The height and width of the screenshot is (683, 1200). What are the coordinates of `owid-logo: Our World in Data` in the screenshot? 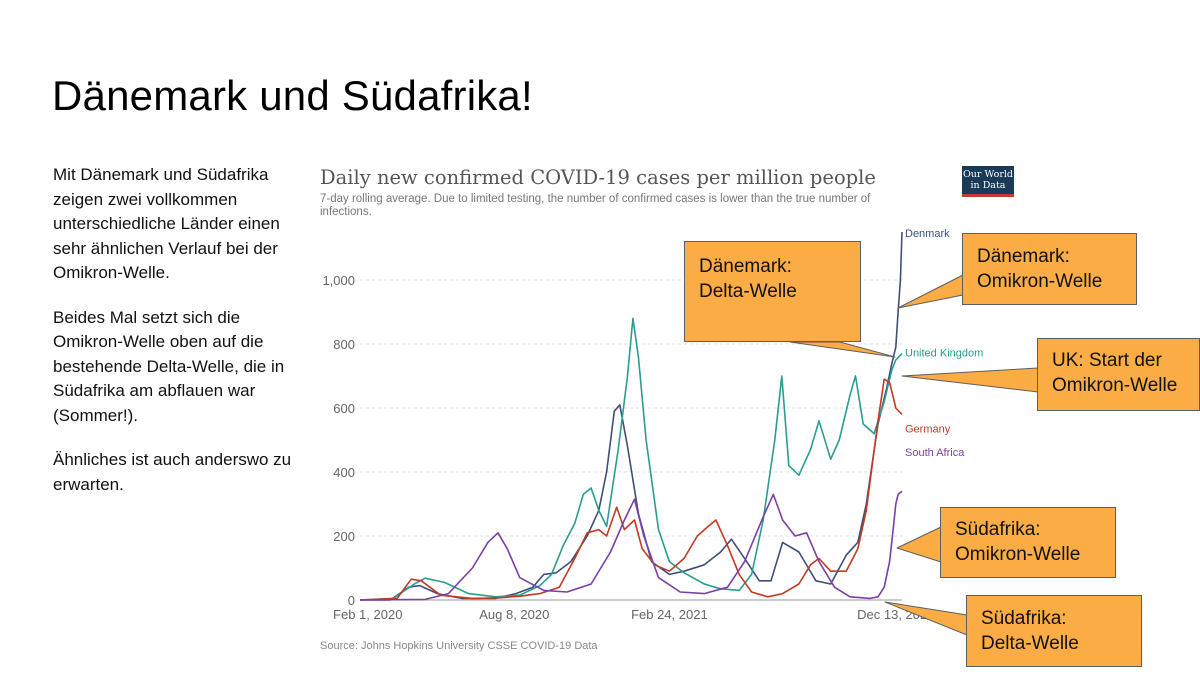 It's located at (988, 181).